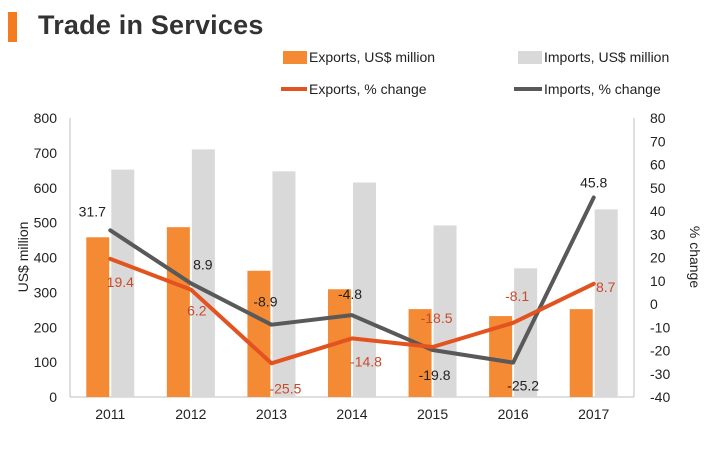 This screenshot has width=710, height=450. I want to click on y-tick-label: 300, so click(46, 292).